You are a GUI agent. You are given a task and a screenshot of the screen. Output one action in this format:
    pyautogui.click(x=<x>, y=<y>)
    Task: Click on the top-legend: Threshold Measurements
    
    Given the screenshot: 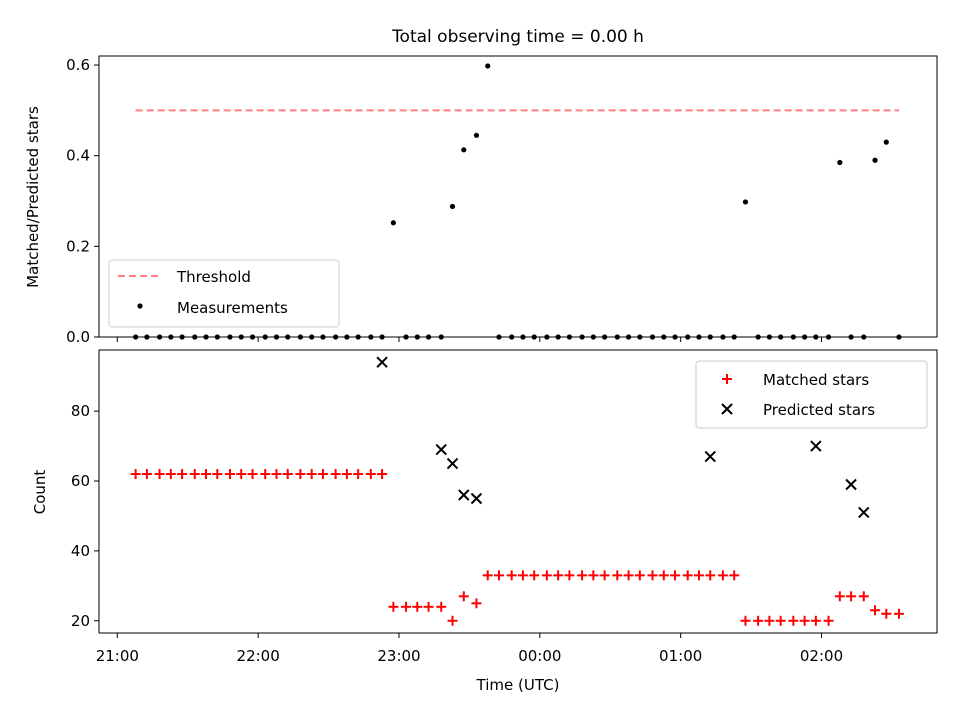 What is the action you would take?
    pyautogui.click(x=224, y=293)
    